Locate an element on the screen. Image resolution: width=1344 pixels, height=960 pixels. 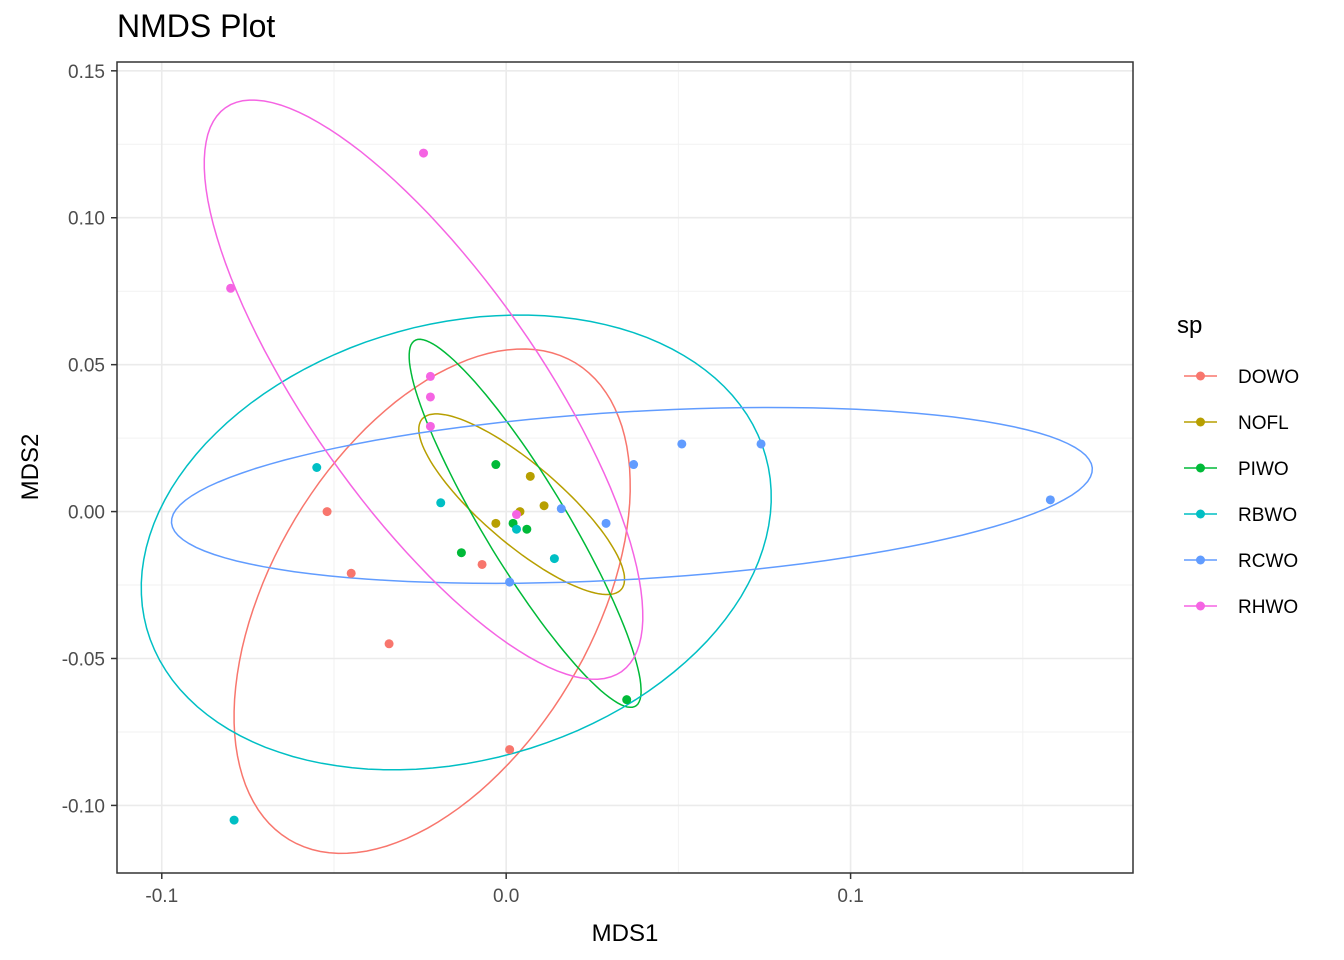
y-tick-label: 0.05 is located at coordinates (86, 366).